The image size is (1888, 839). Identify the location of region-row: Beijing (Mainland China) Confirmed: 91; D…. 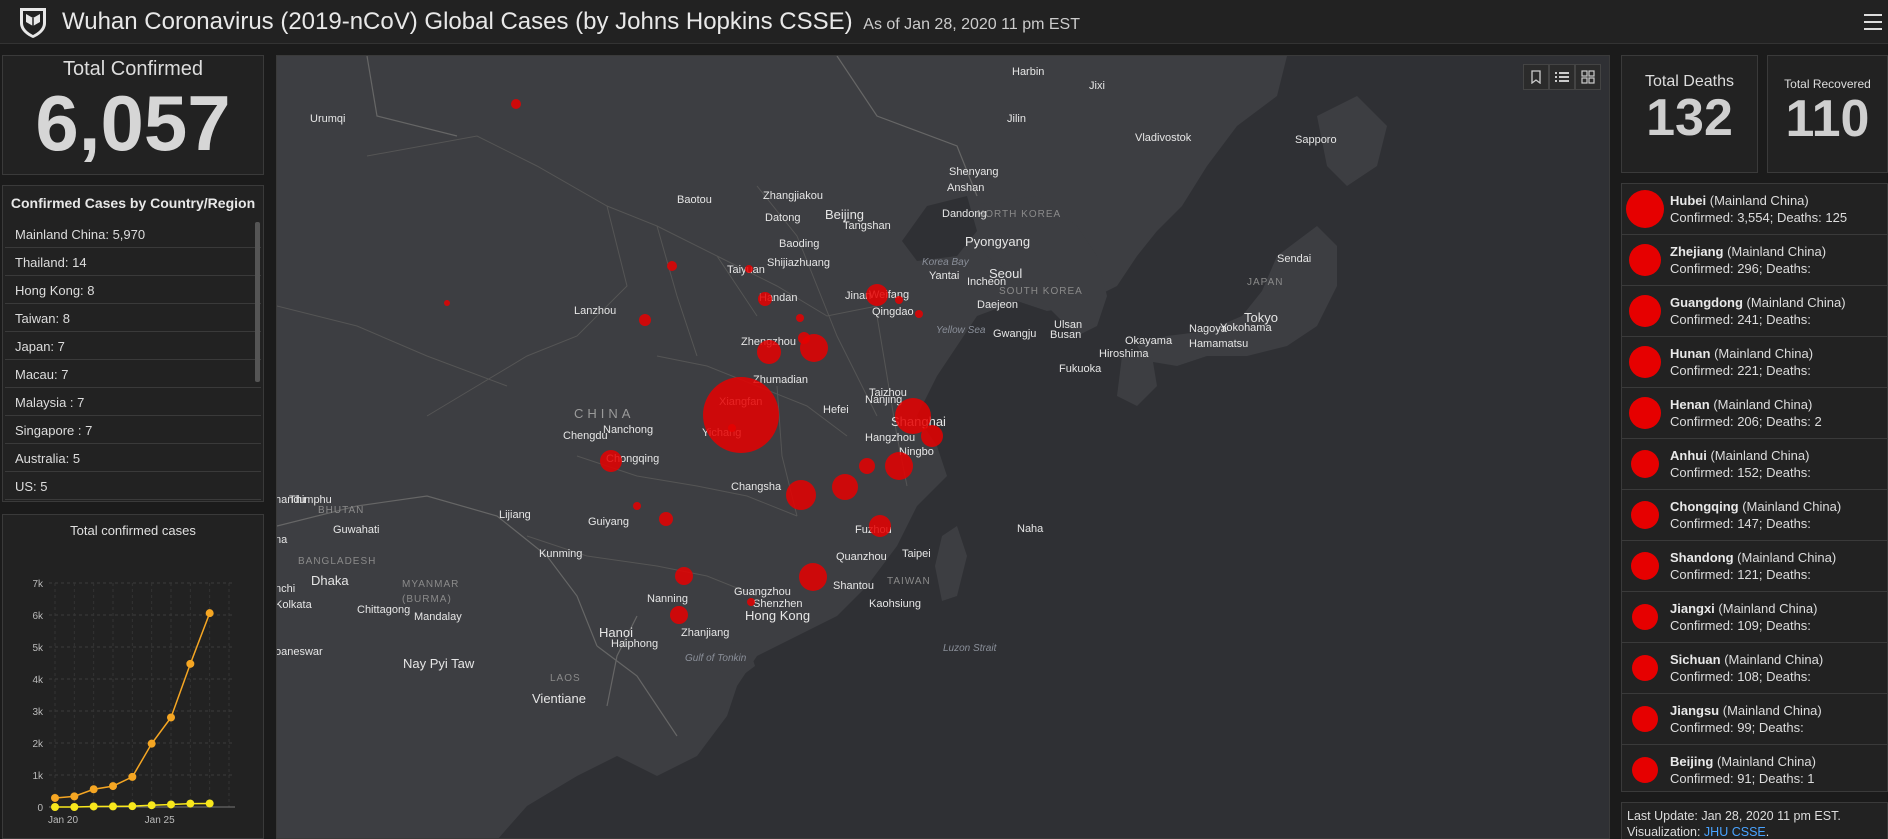
(1754, 768).